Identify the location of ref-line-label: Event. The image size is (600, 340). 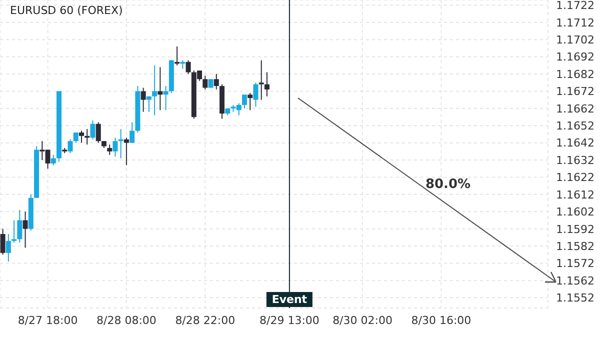
(290, 299).